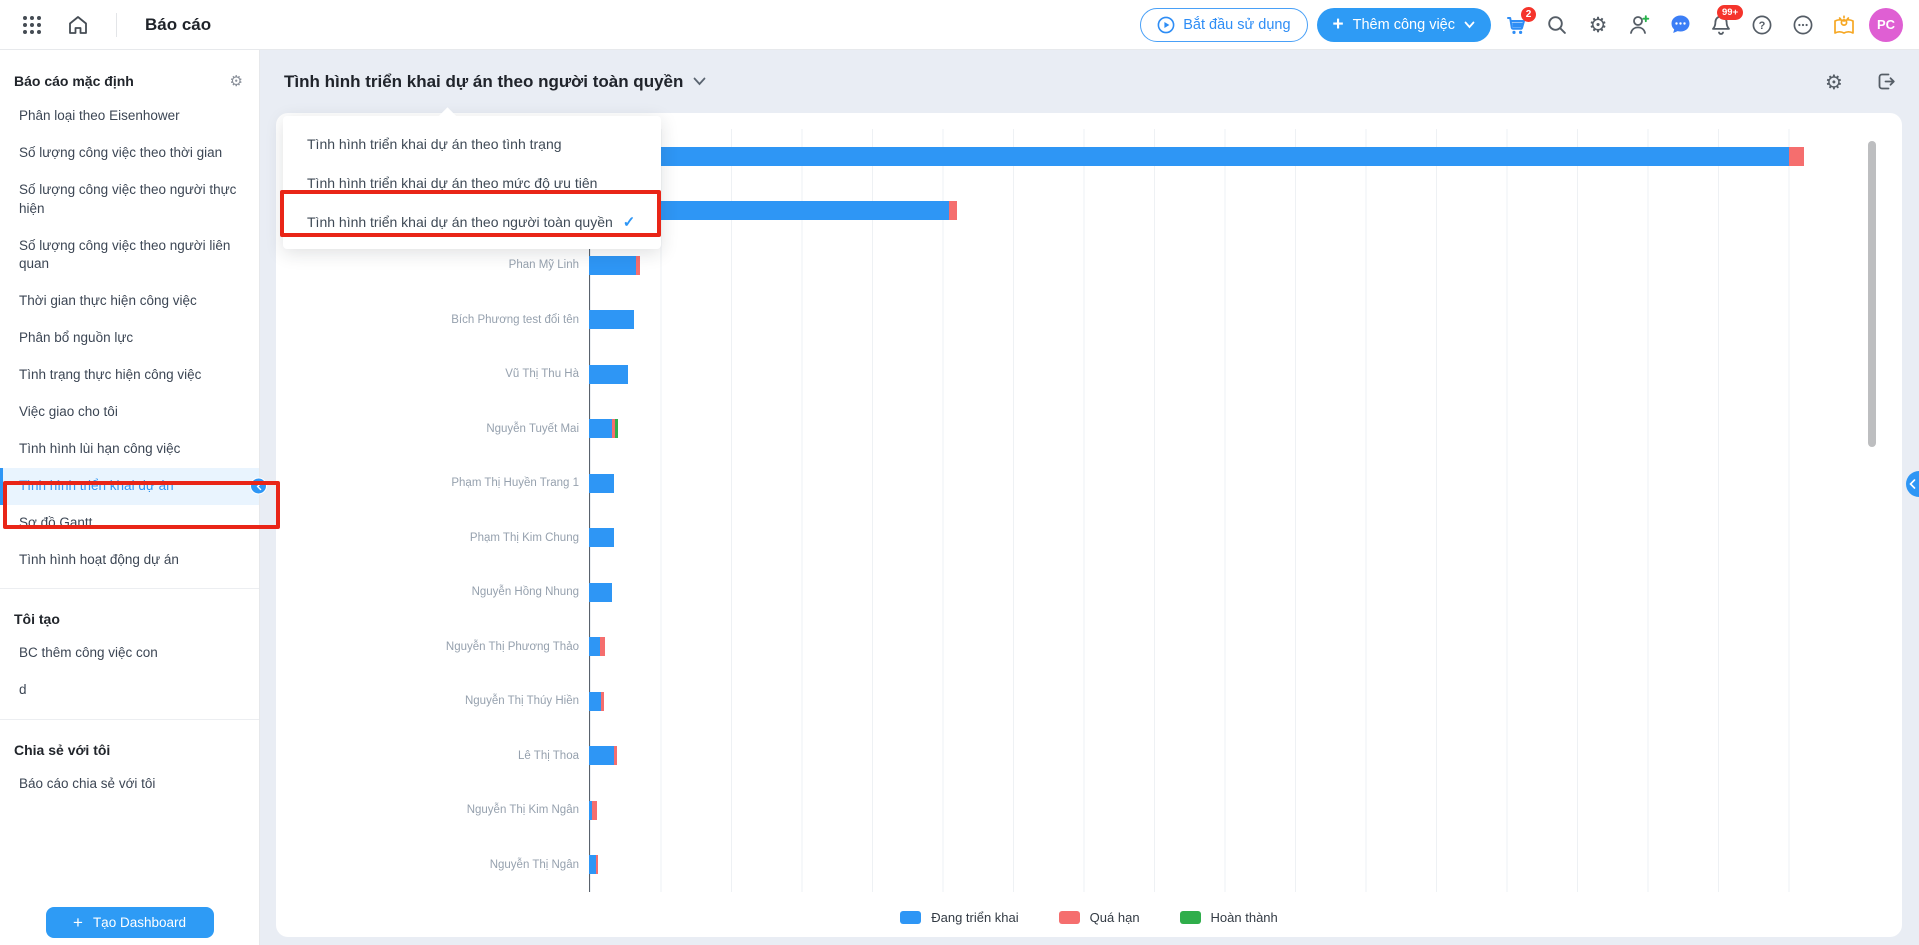 The height and width of the screenshot is (945, 1919). What do you see at coordinates (99, 559) in the screenshot?
I see `sidebar-item: Tình hình hoạt động dự án` at bounding box center [99, 559].